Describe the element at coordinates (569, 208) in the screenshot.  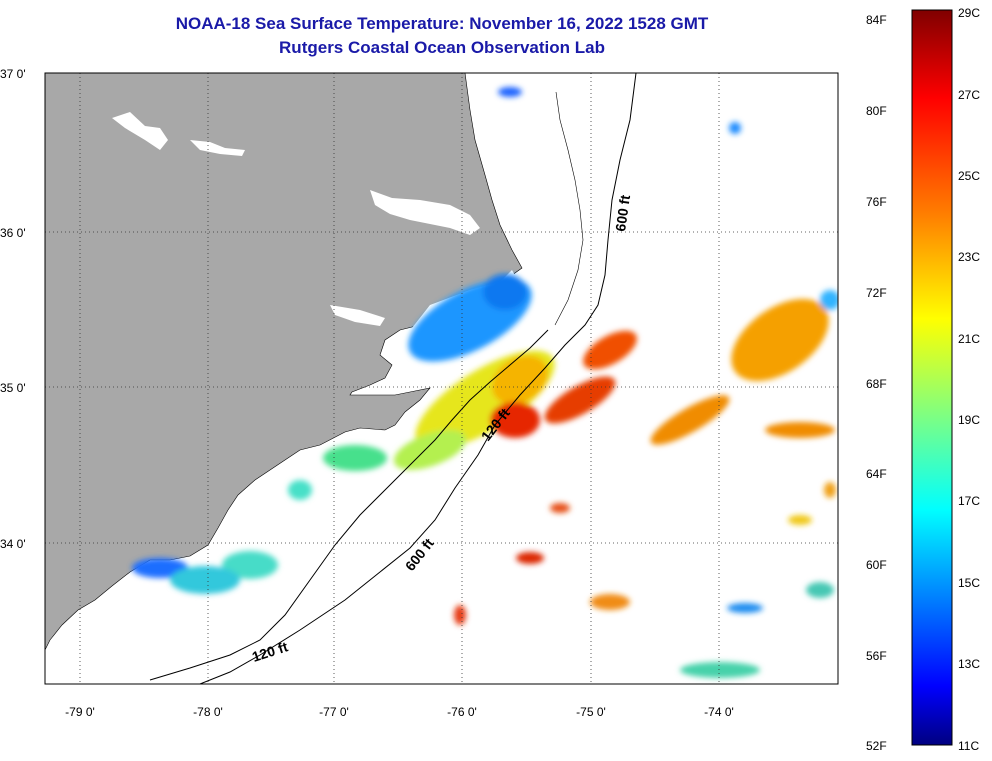
I see `coastline-offshore` at that location.